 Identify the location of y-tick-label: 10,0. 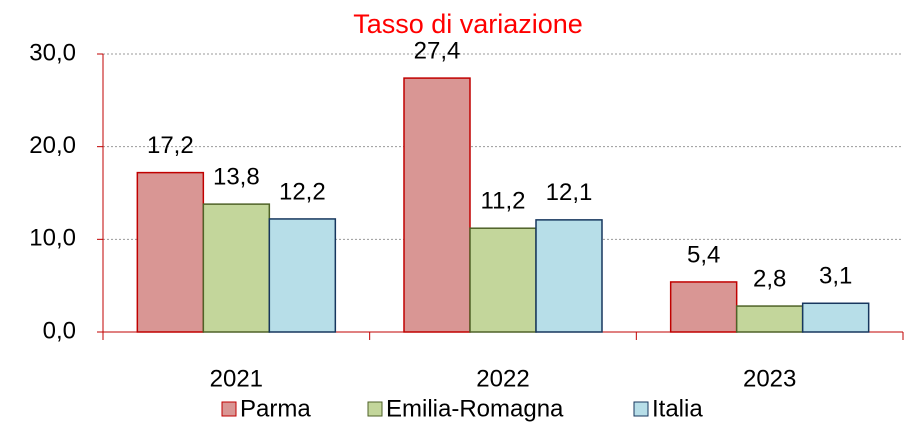
(52, 238).